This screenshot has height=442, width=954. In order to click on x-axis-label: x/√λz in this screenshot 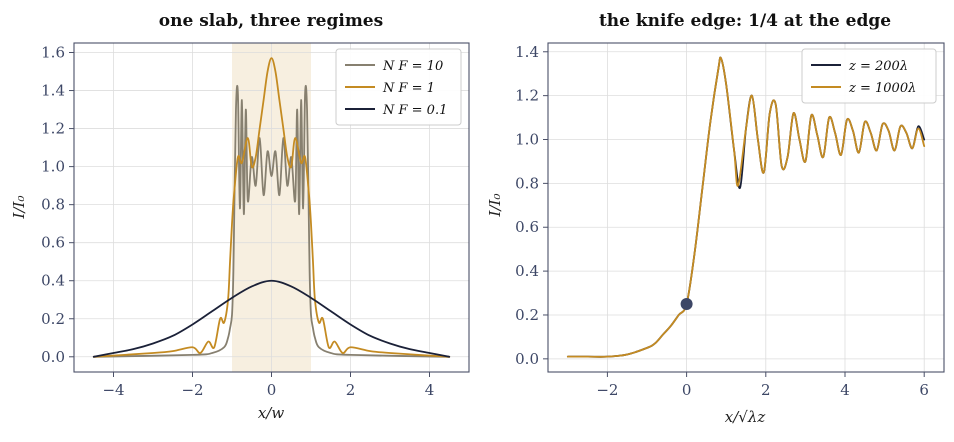, I will do `click(745, 417)`.